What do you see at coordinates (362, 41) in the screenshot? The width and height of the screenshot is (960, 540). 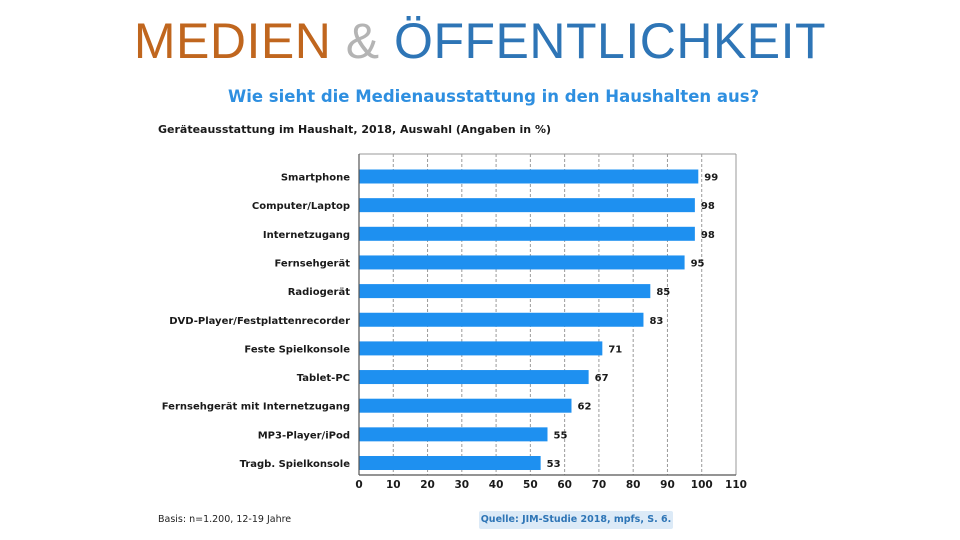 I see `title-ampersand: &` at bounding box center [362, 41].